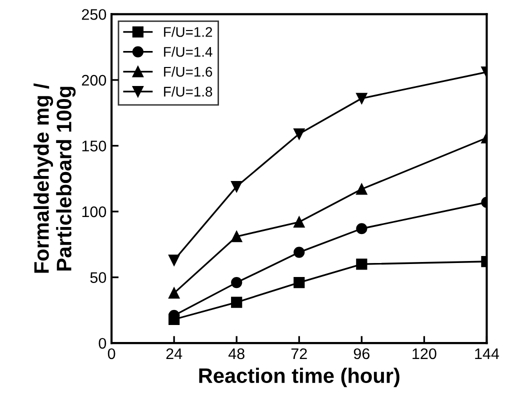  What do you see at coordinates (94, 14) in the screenshot?
I see `y-tick-label: 250` at bounding box center [94, 14].